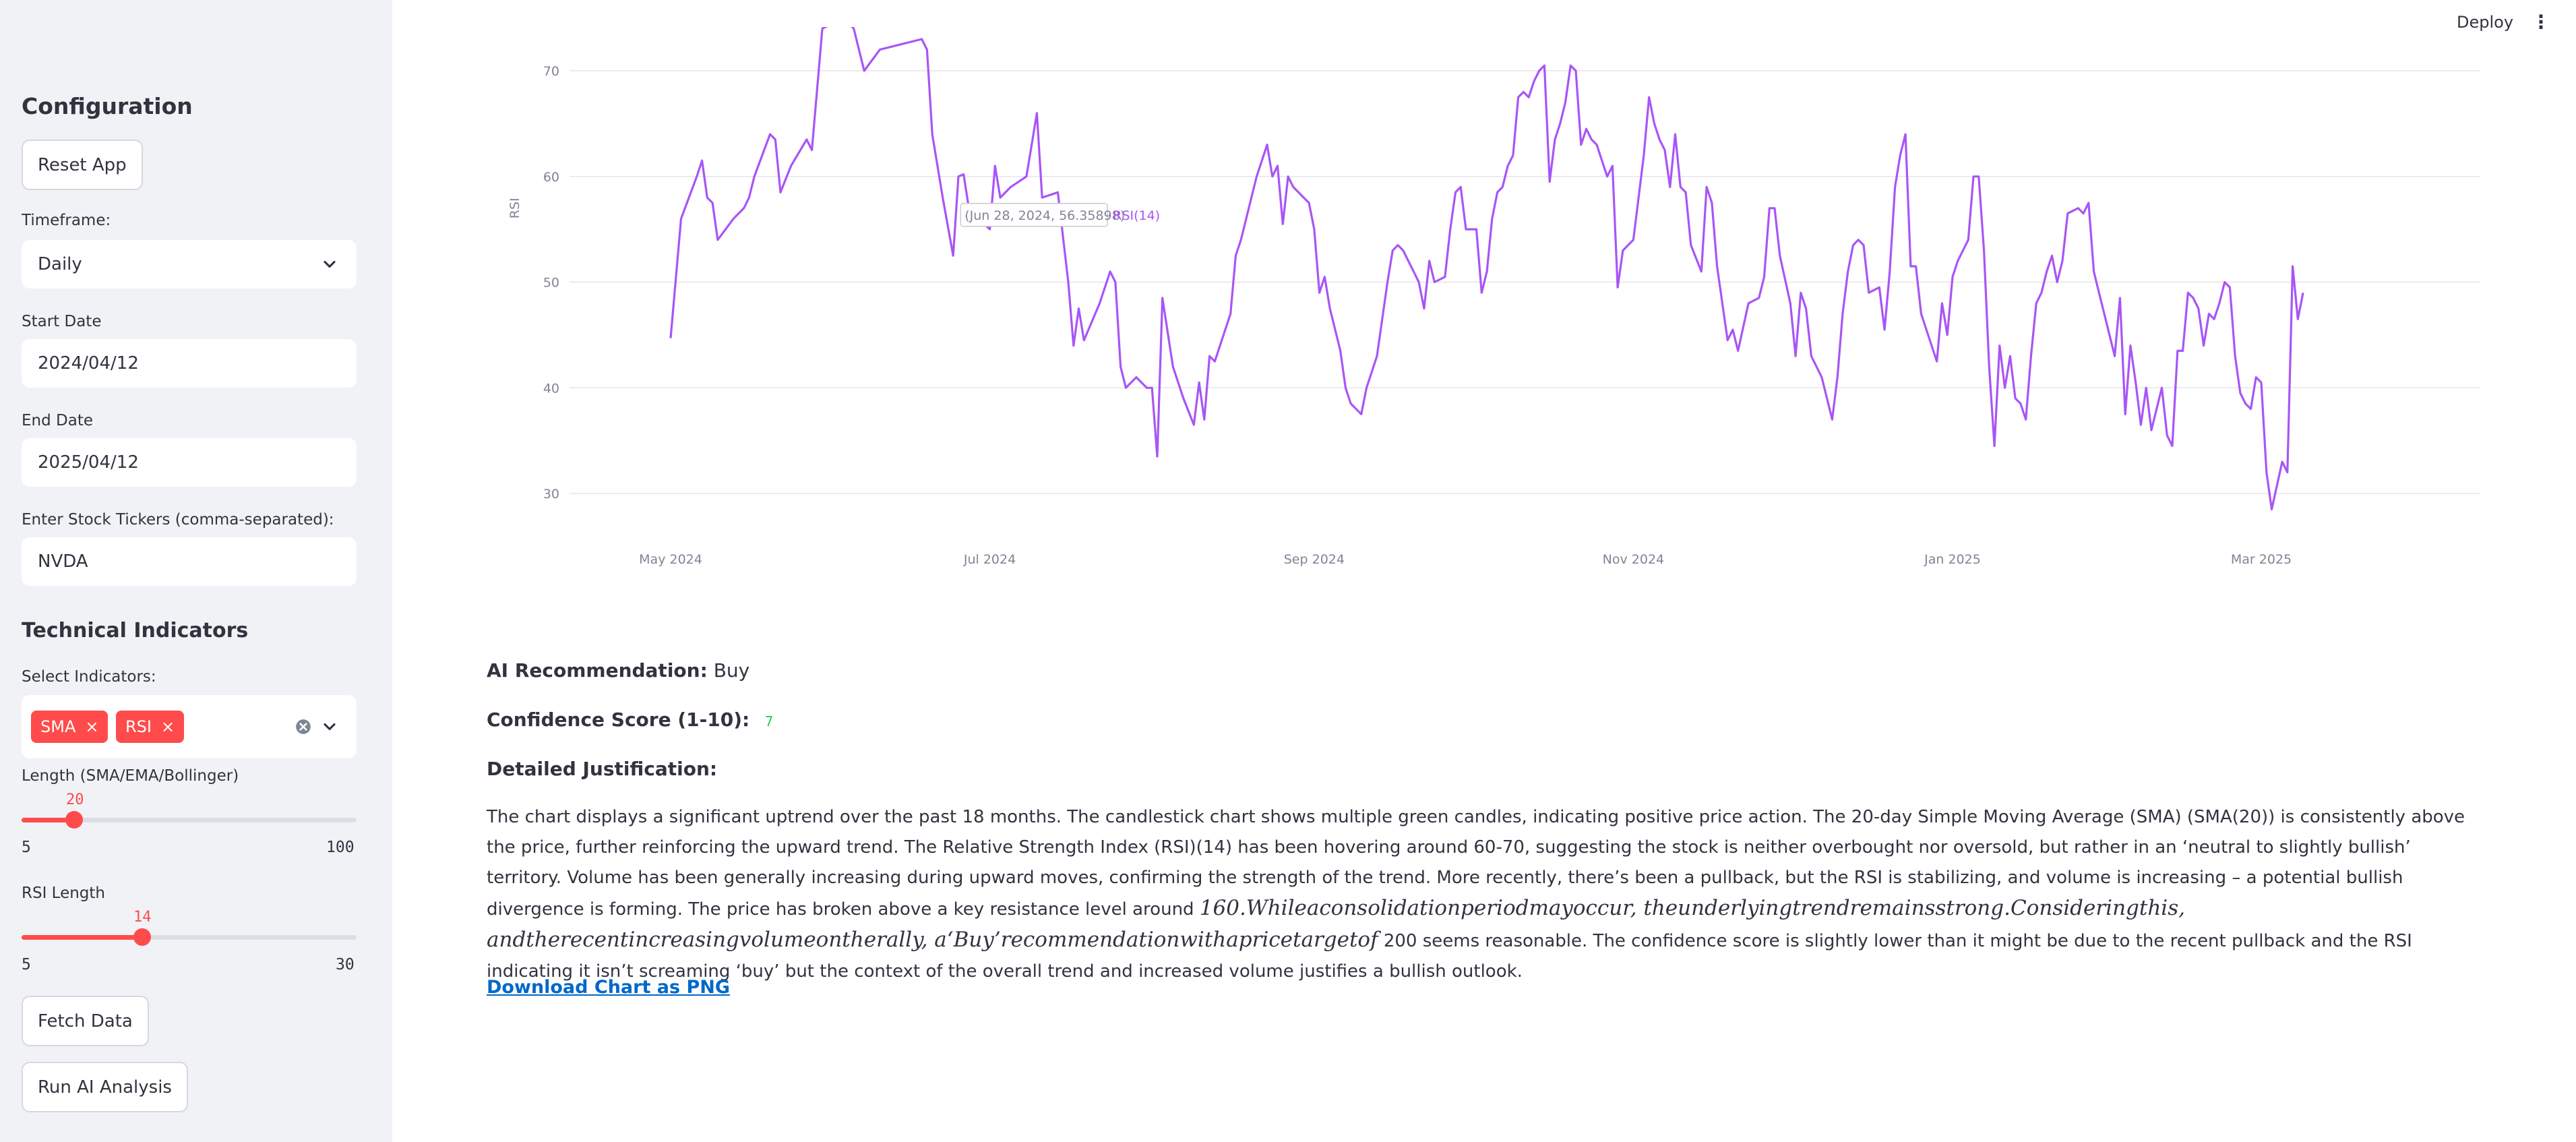 Image resolution: width=2576 pixels, height=1142 pixels. What do you see at coordinates (139, 726) in the screenshot?
I see `indicator-tag-label: RSI` at bounding box center [139, 726].